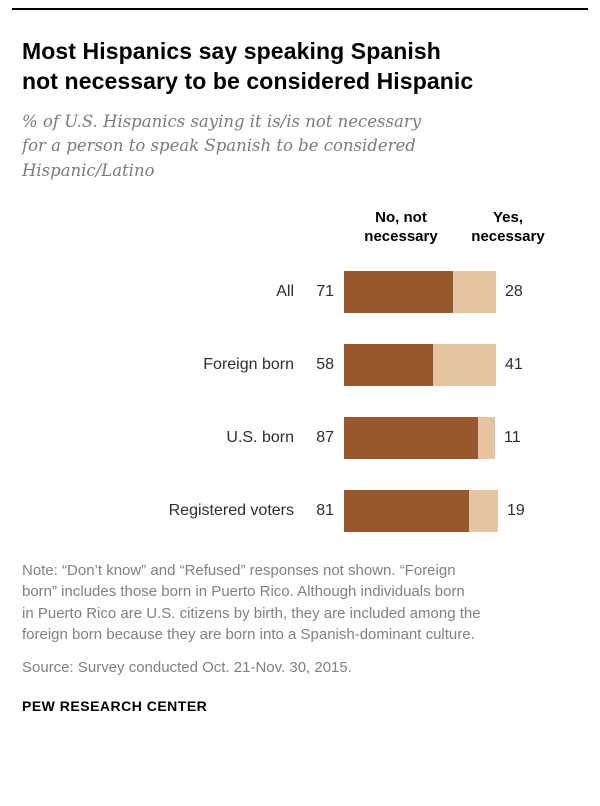 Image resolution: width=600 pixels, height=806 pixels. What do you see at coordinates (300, 511) in the screenshot?
I see `chart-row: Registered voters 81 19` at bounding box center [300, 511].